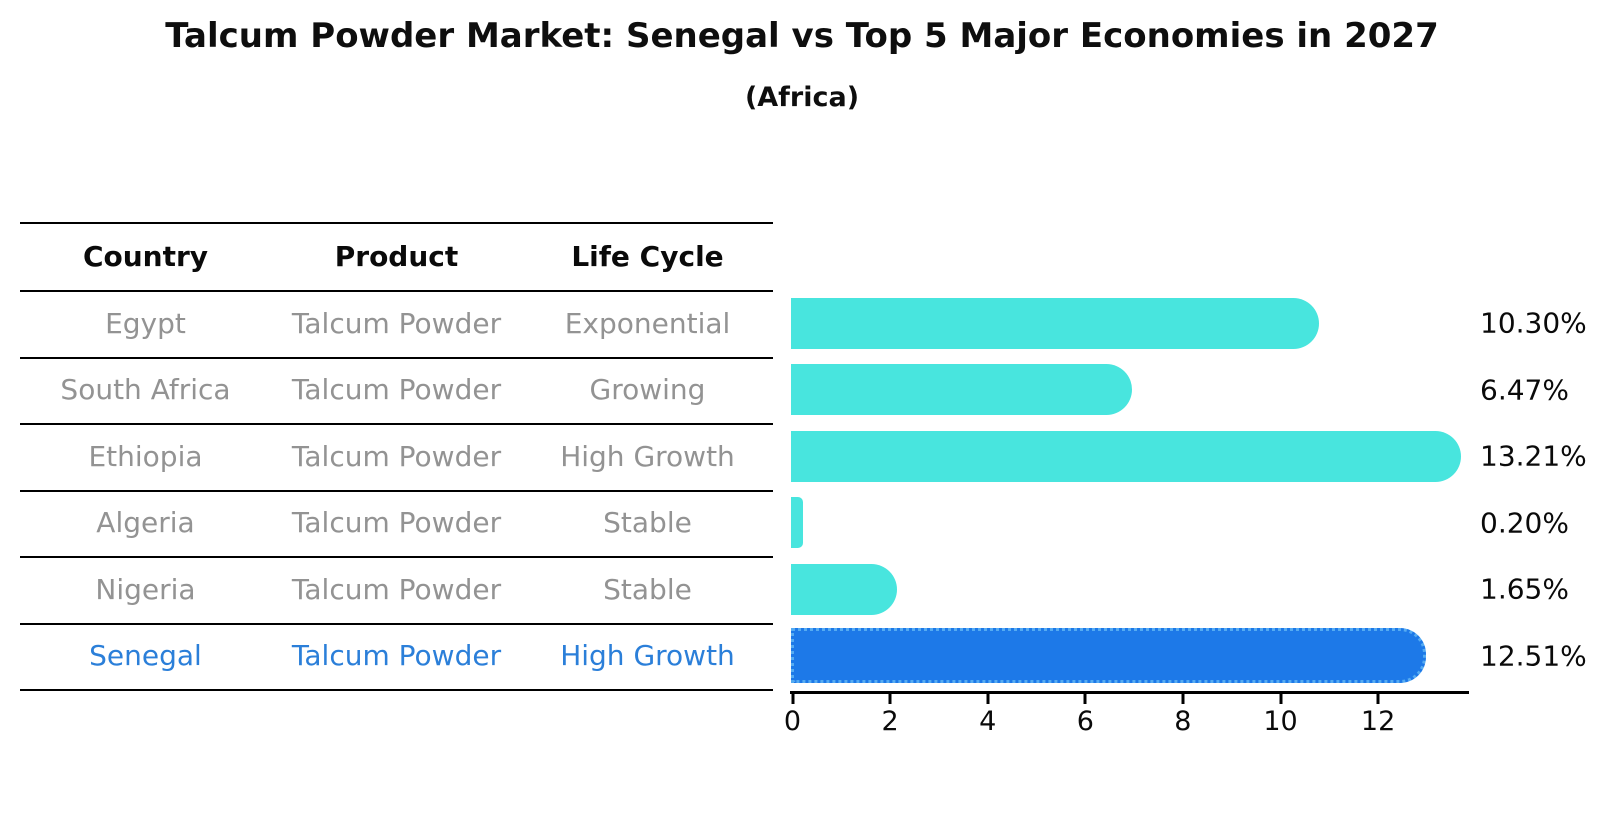 The width and height of the screenshot is (1604, 823). I want to click on x-tick-label: 4, so click(988, 721).